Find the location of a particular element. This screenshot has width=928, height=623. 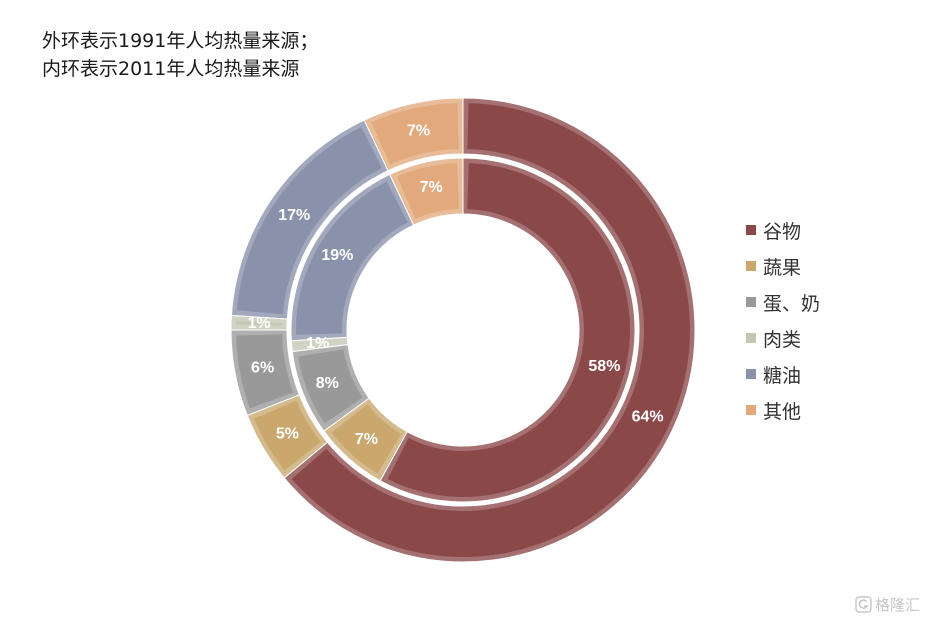

legend: 谷物 蔬果 蛋、奶 肉类 糖油 其他 is located at coordinates (783, 320).